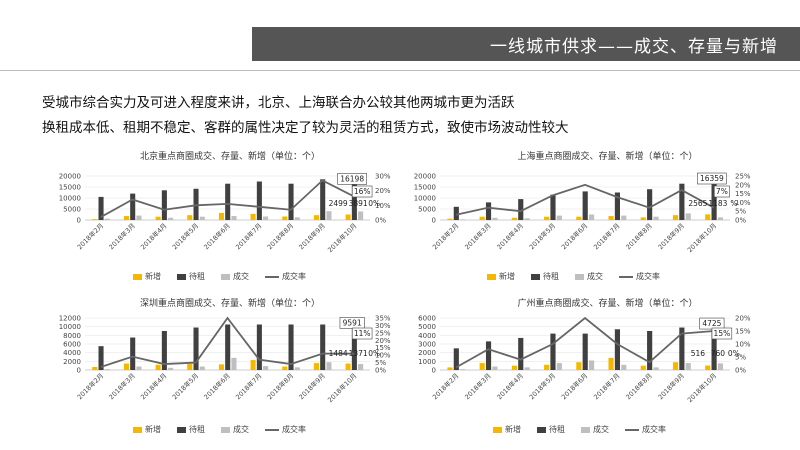 The height and width of the screenshot is (450, 800). I want to click on legend-item: 待租, so click(191, 429).